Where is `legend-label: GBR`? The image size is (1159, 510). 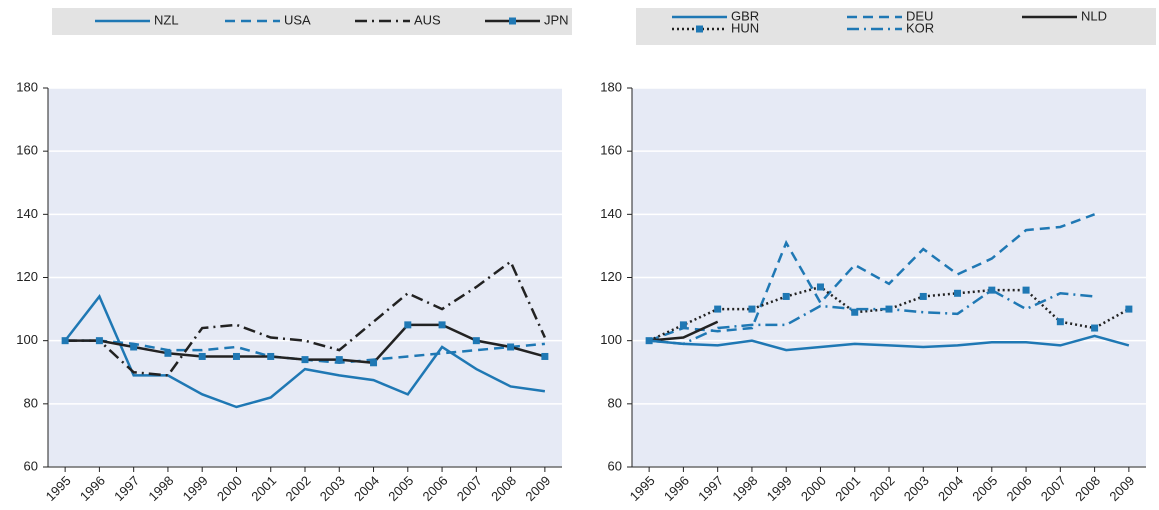 legend-label: GBR is located at coordinates (745, 15).